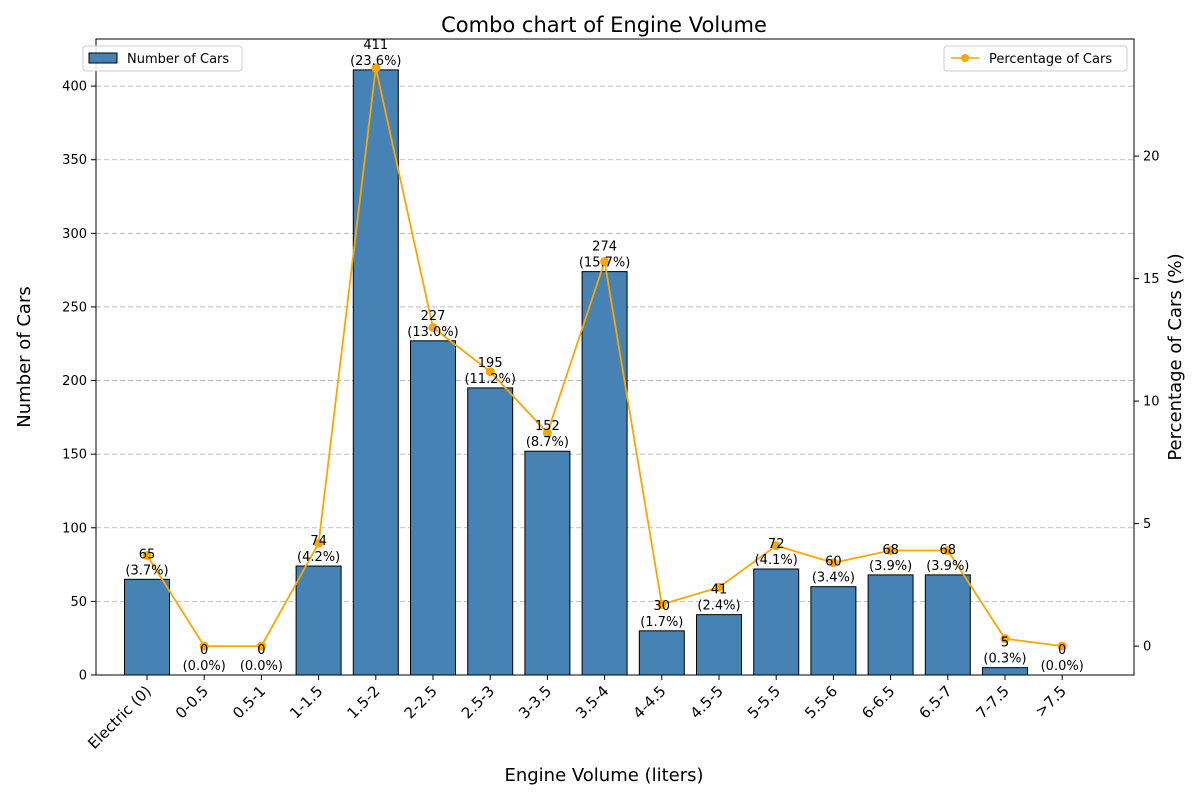  I want to click on bar-percent-label: (8.7%), so click(547, 442).